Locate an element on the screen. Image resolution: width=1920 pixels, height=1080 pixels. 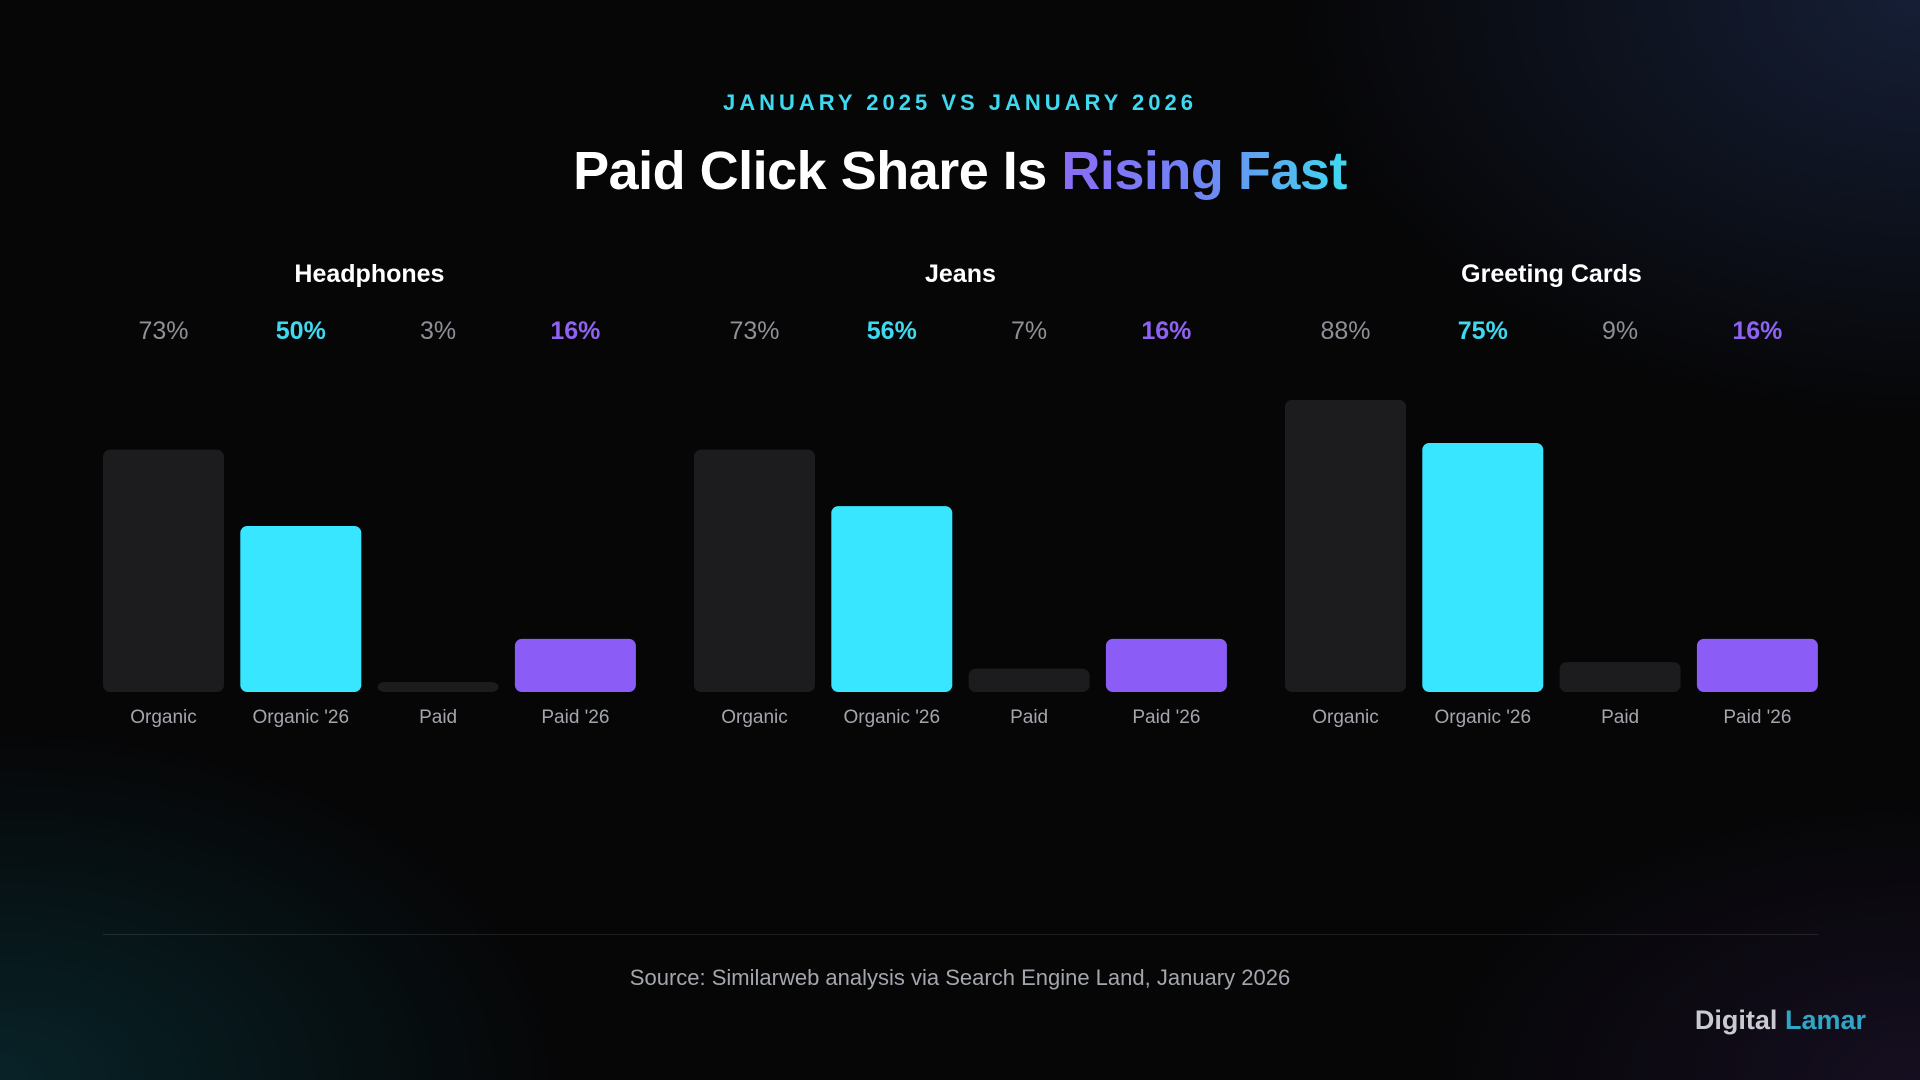
category-label-greeting-cards-organic-26: Organic '26 is located at coordinates (1483, 717).